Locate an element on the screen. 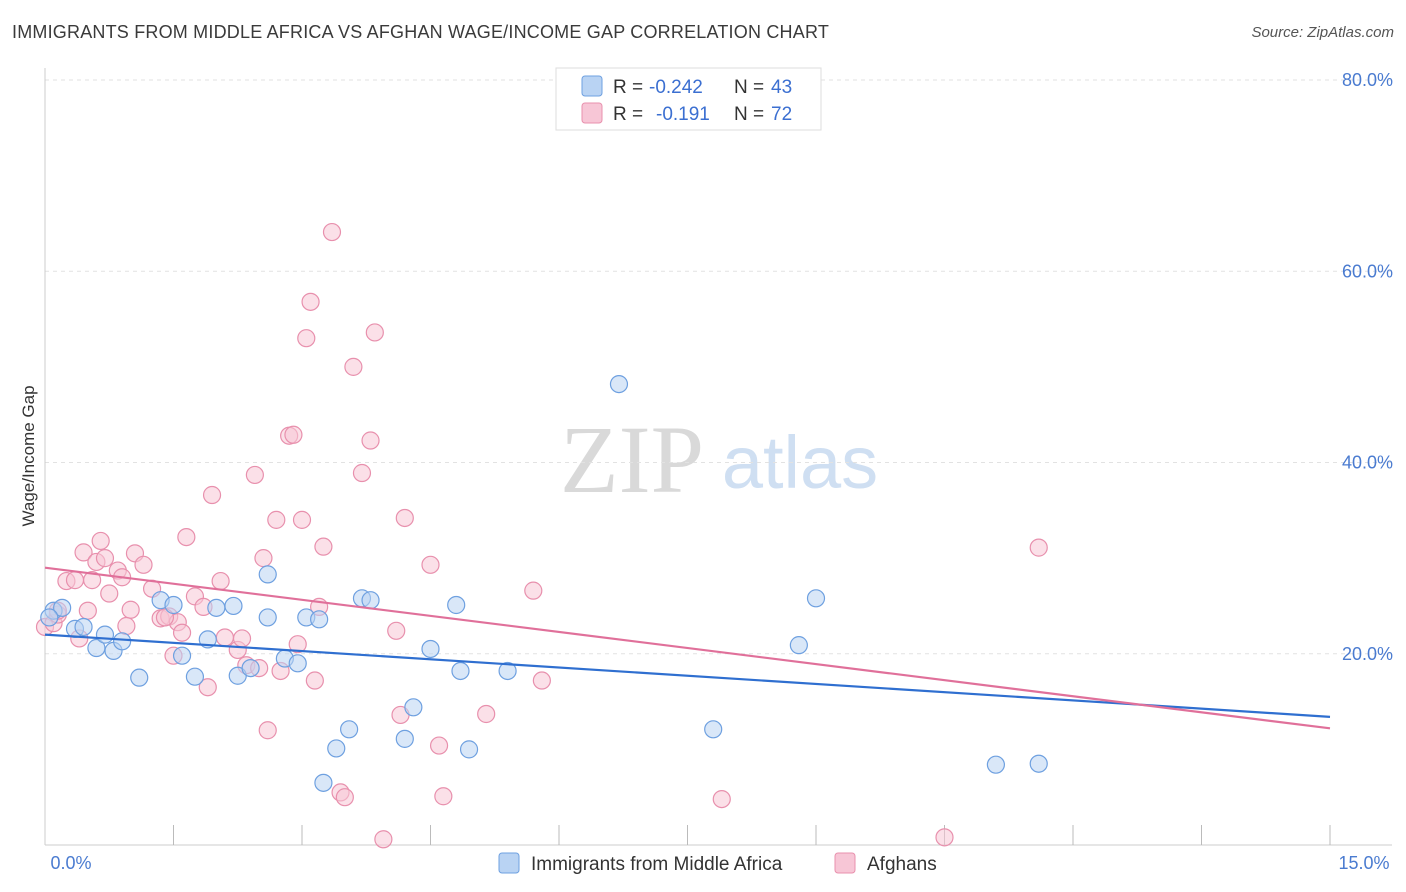 This screenshot has width=1406, height=892. legend-r-label-pink: R = is located at coordinates (628, 114).